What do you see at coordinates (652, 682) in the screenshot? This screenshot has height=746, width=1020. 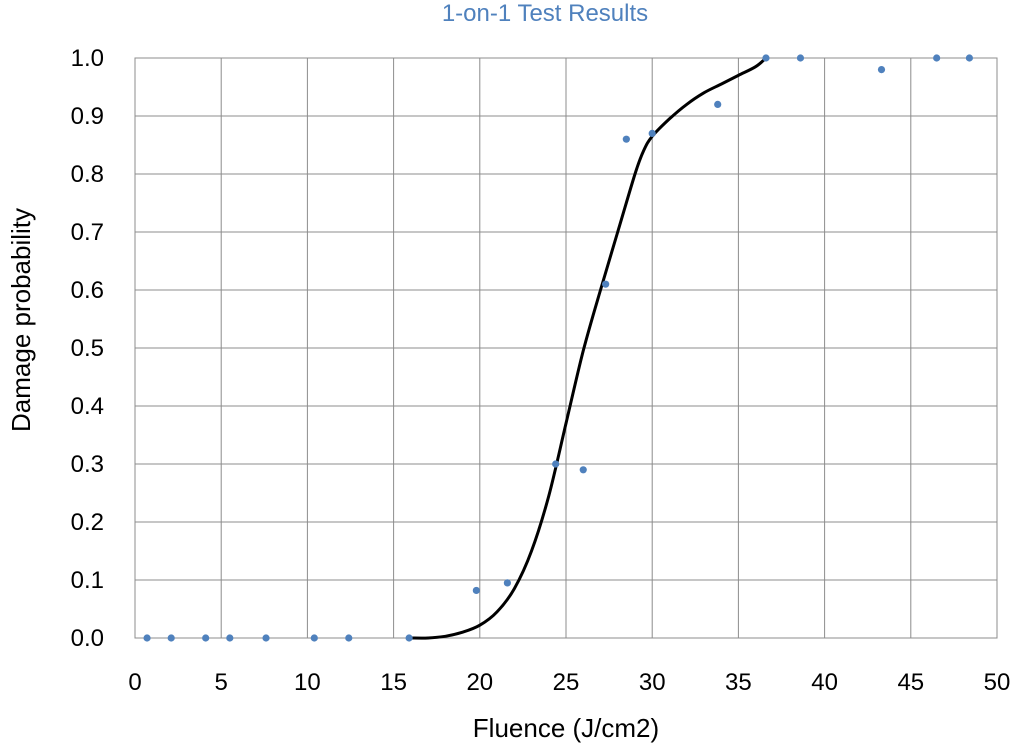 I see `x-tick-label: 30` at bounding box center [652, 682].